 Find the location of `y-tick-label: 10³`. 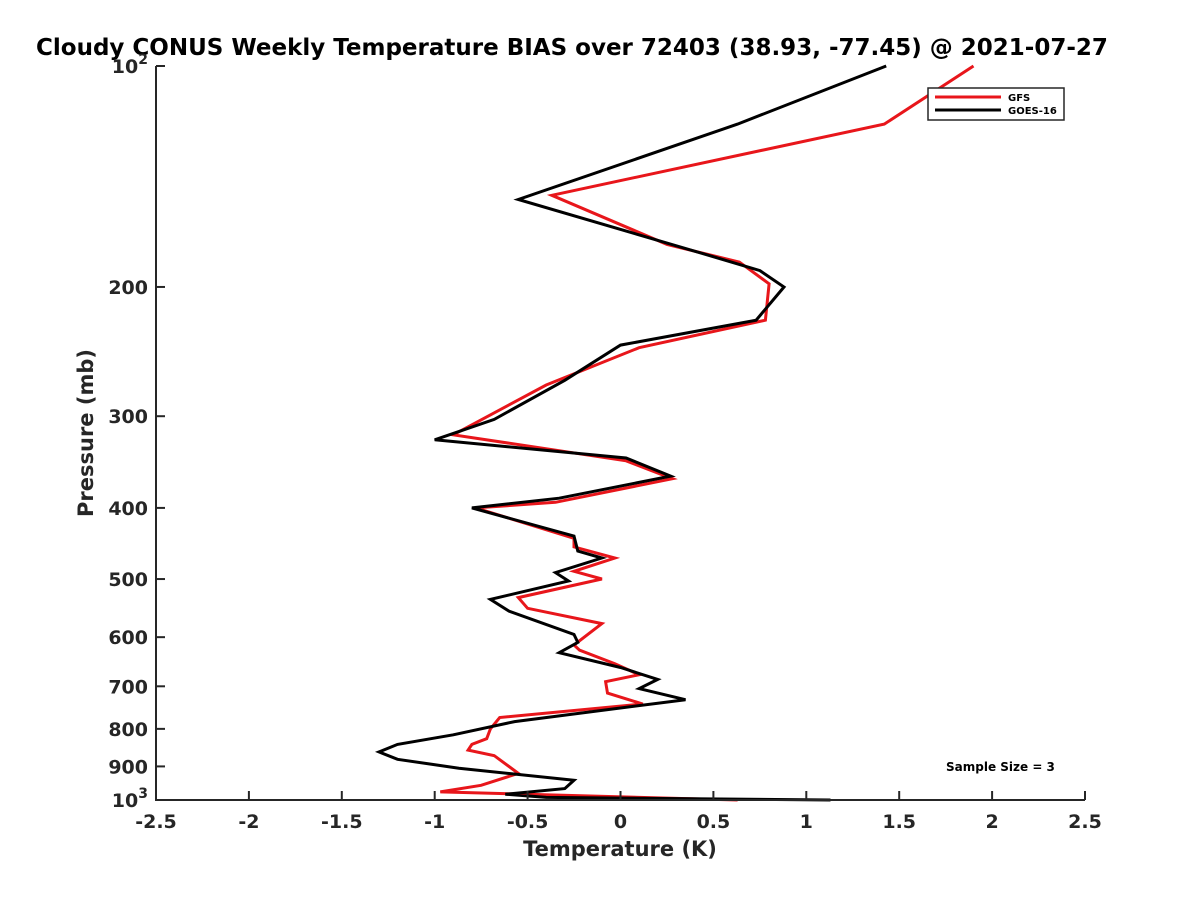

y-tick-label: 10³ is located at coordinates (130, 799).